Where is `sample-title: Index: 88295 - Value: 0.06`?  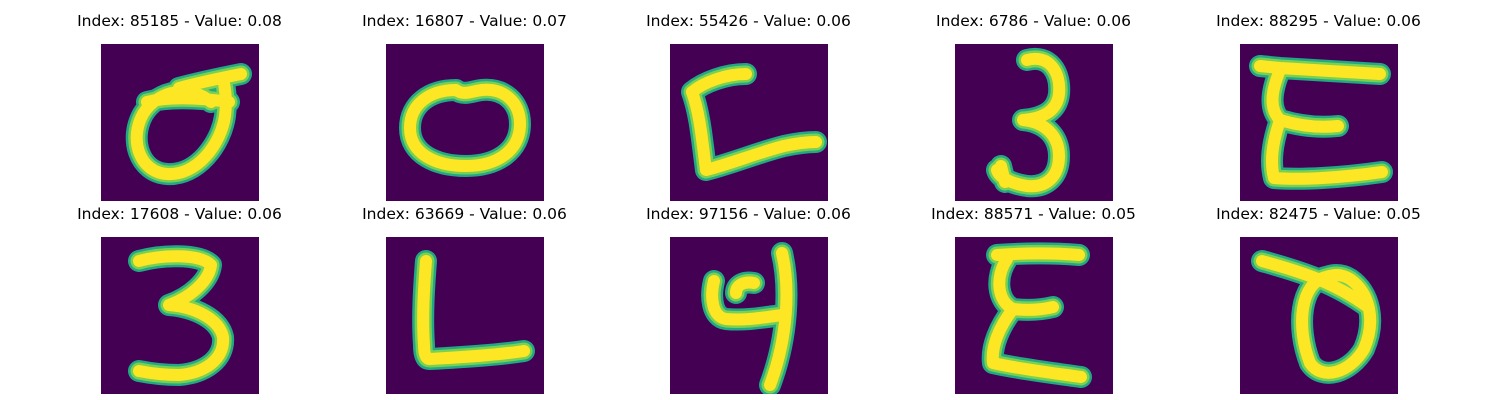
sample-title: Index: 88295 - Value: 0.06 is located at coordinates (1318, 22).